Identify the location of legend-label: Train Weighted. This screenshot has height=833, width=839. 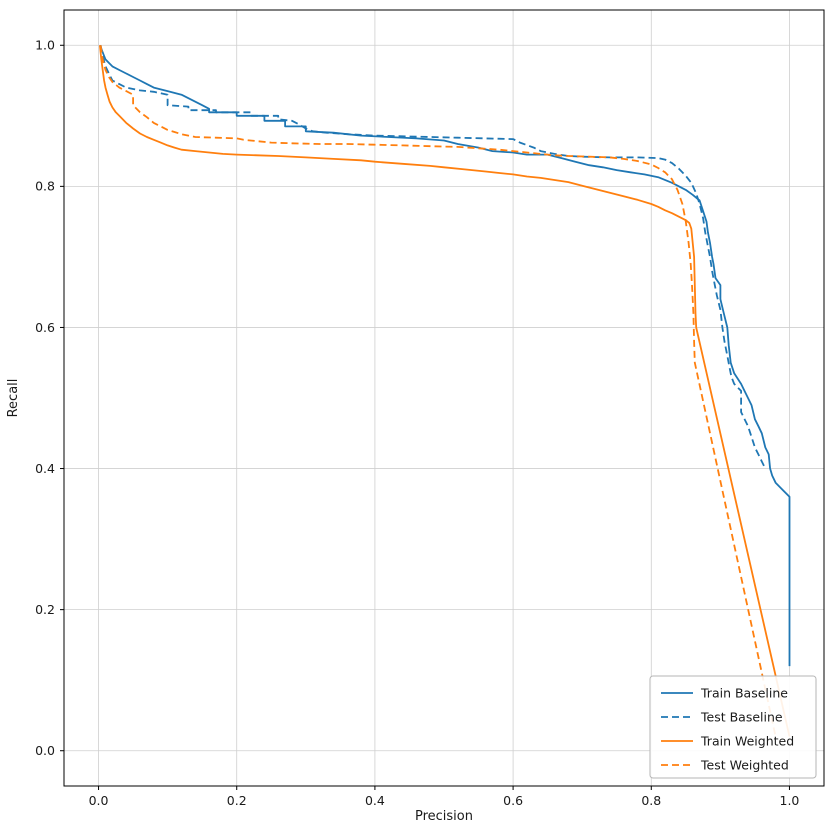
(747, 740).